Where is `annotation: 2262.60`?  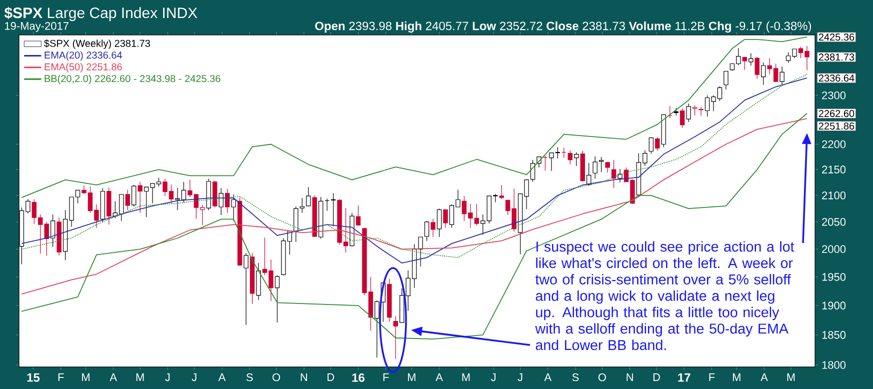
annotation: 2262.60 is located at coordinates (836, 114).